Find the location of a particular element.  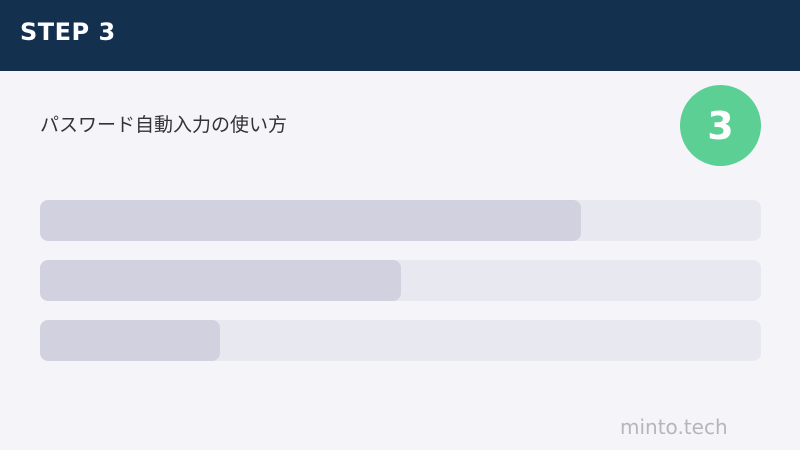

page-subtitle: パスワード自動入力の使い方 is located at coordinates (164, 125).